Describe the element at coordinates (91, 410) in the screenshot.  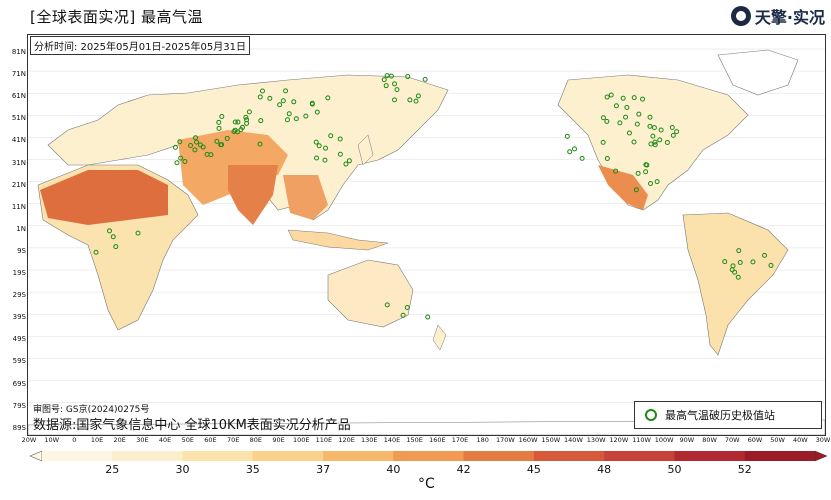
I see `review-number: 审图号: GS京(2024)0275号` at that location.